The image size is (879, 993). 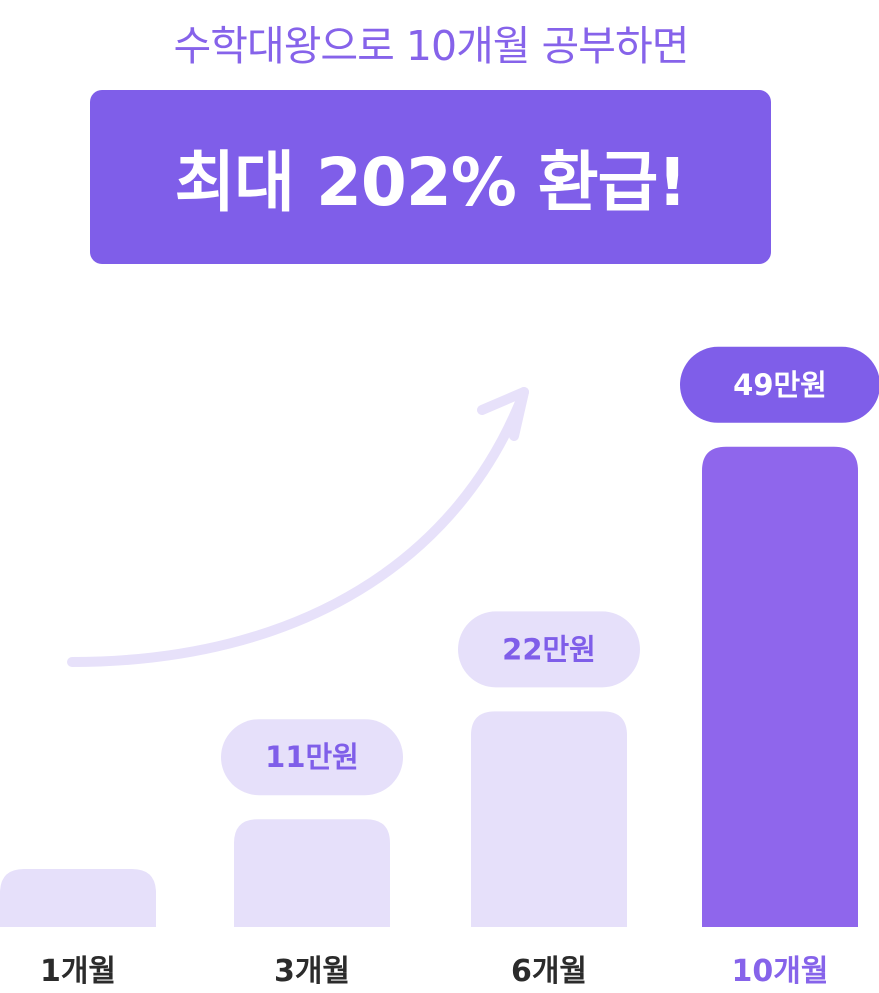 I want to click on headline: 최대 202% 환급!, so click(x=431, y=182).